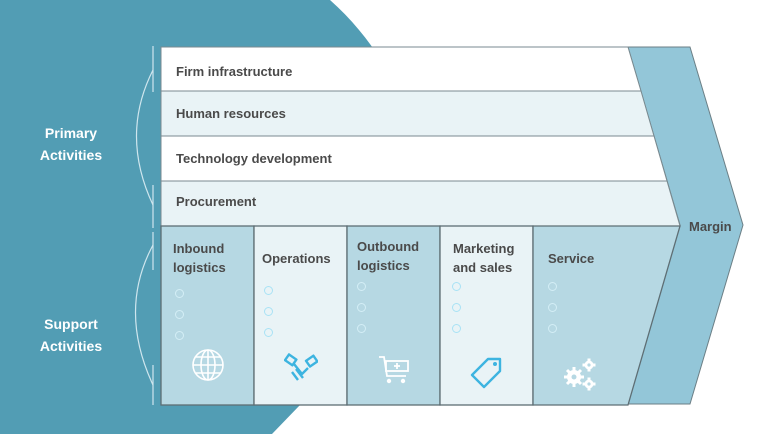  Describe the element at coordinates (394, 370) in the screenshot. I see `shopping-cart-icon` at that location.